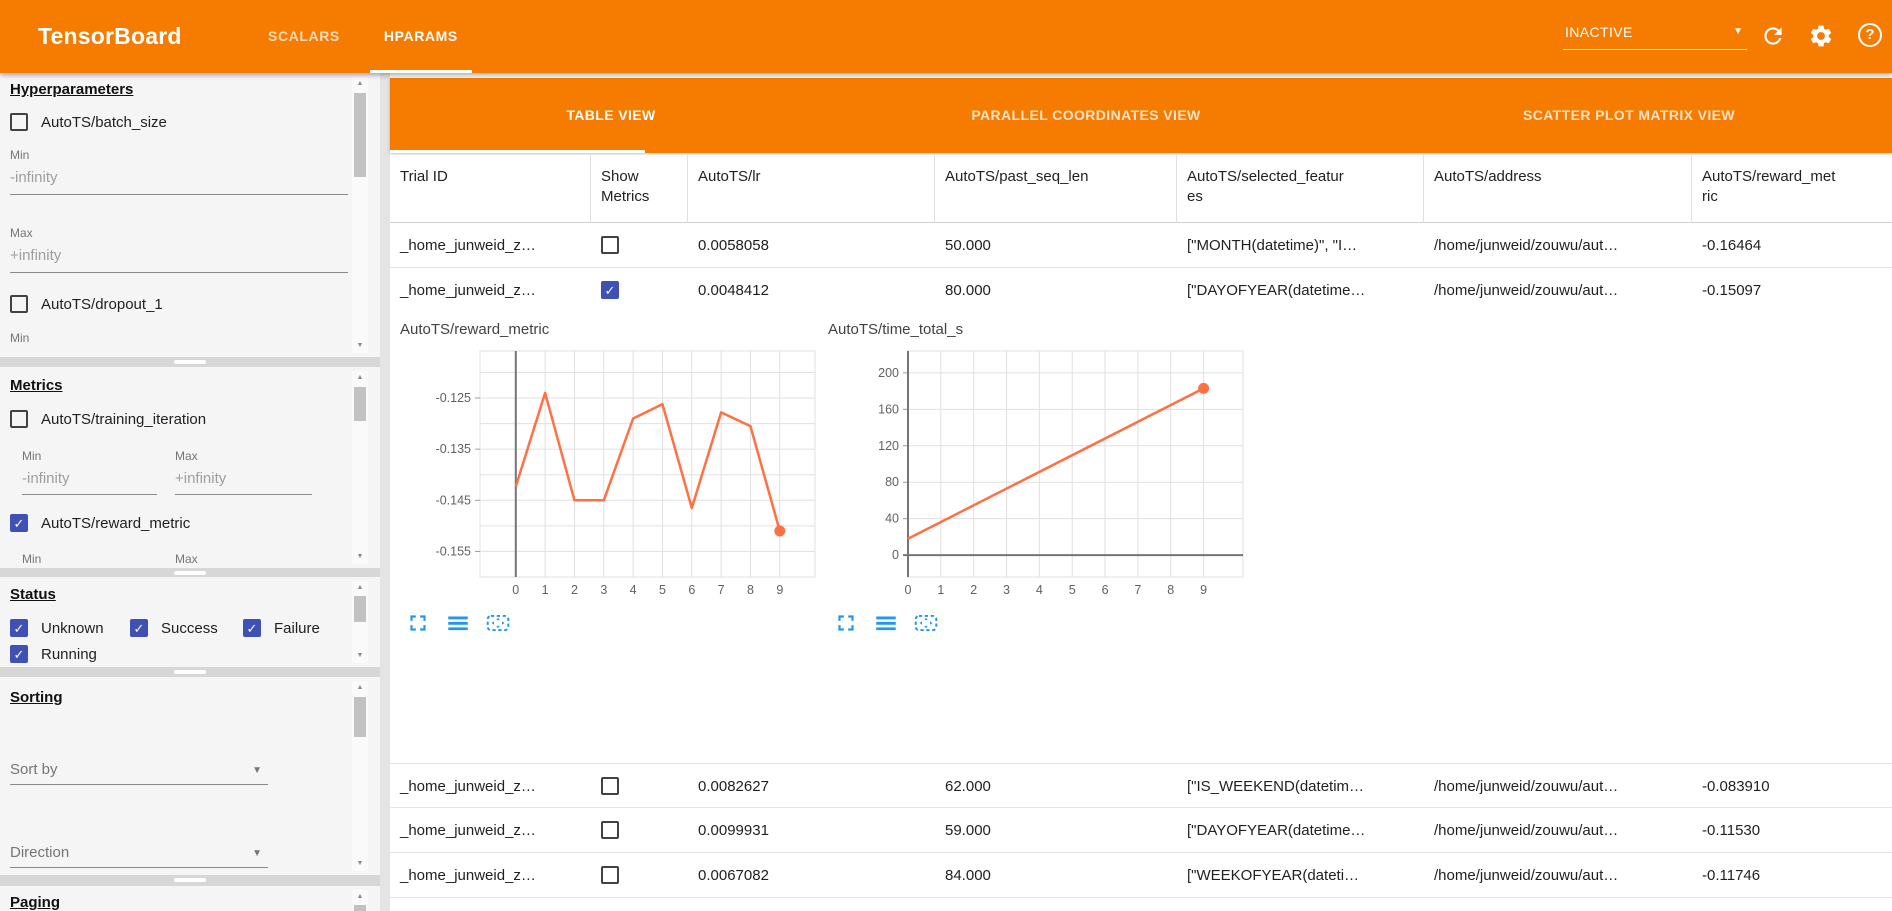 The height and width of the screenshot is (911, 1892). I want to click on metric-reward-metric-row: ✓ AutoTS/reward_metric, so click(100, 523).